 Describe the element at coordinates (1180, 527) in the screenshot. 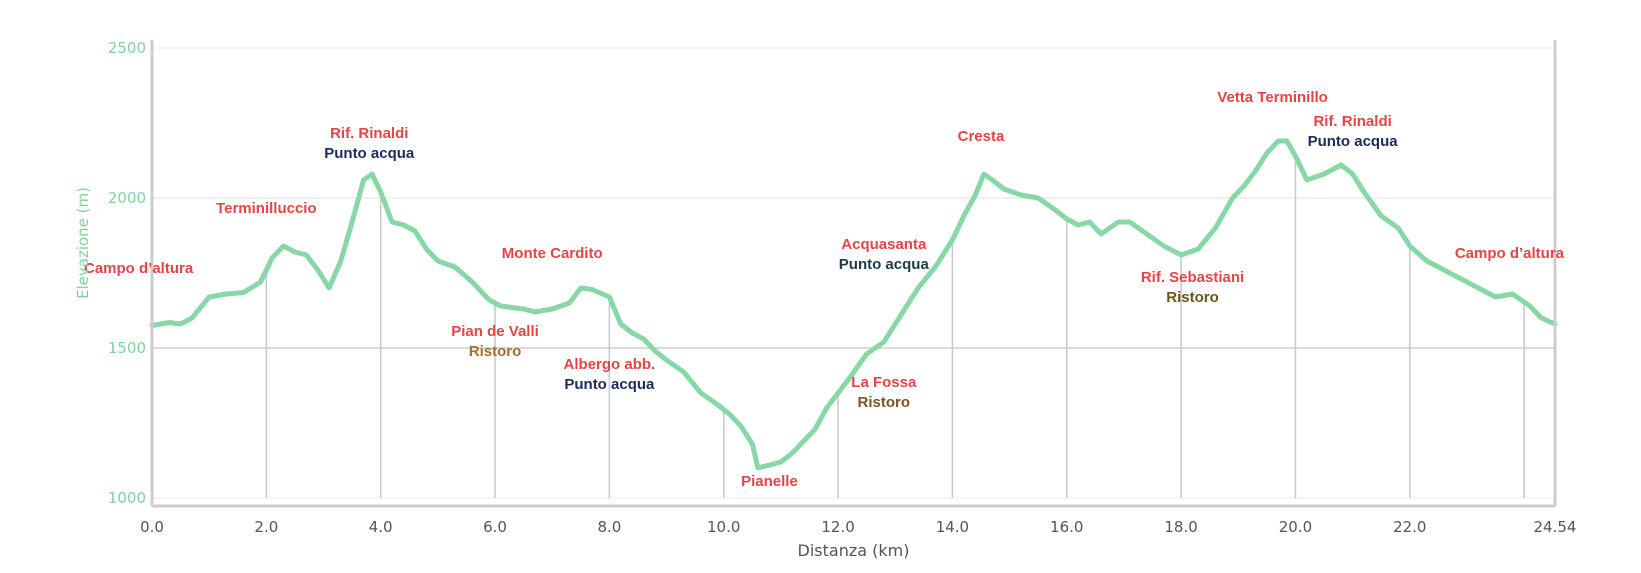

I see `x-tick-label: 18.0` at that location.